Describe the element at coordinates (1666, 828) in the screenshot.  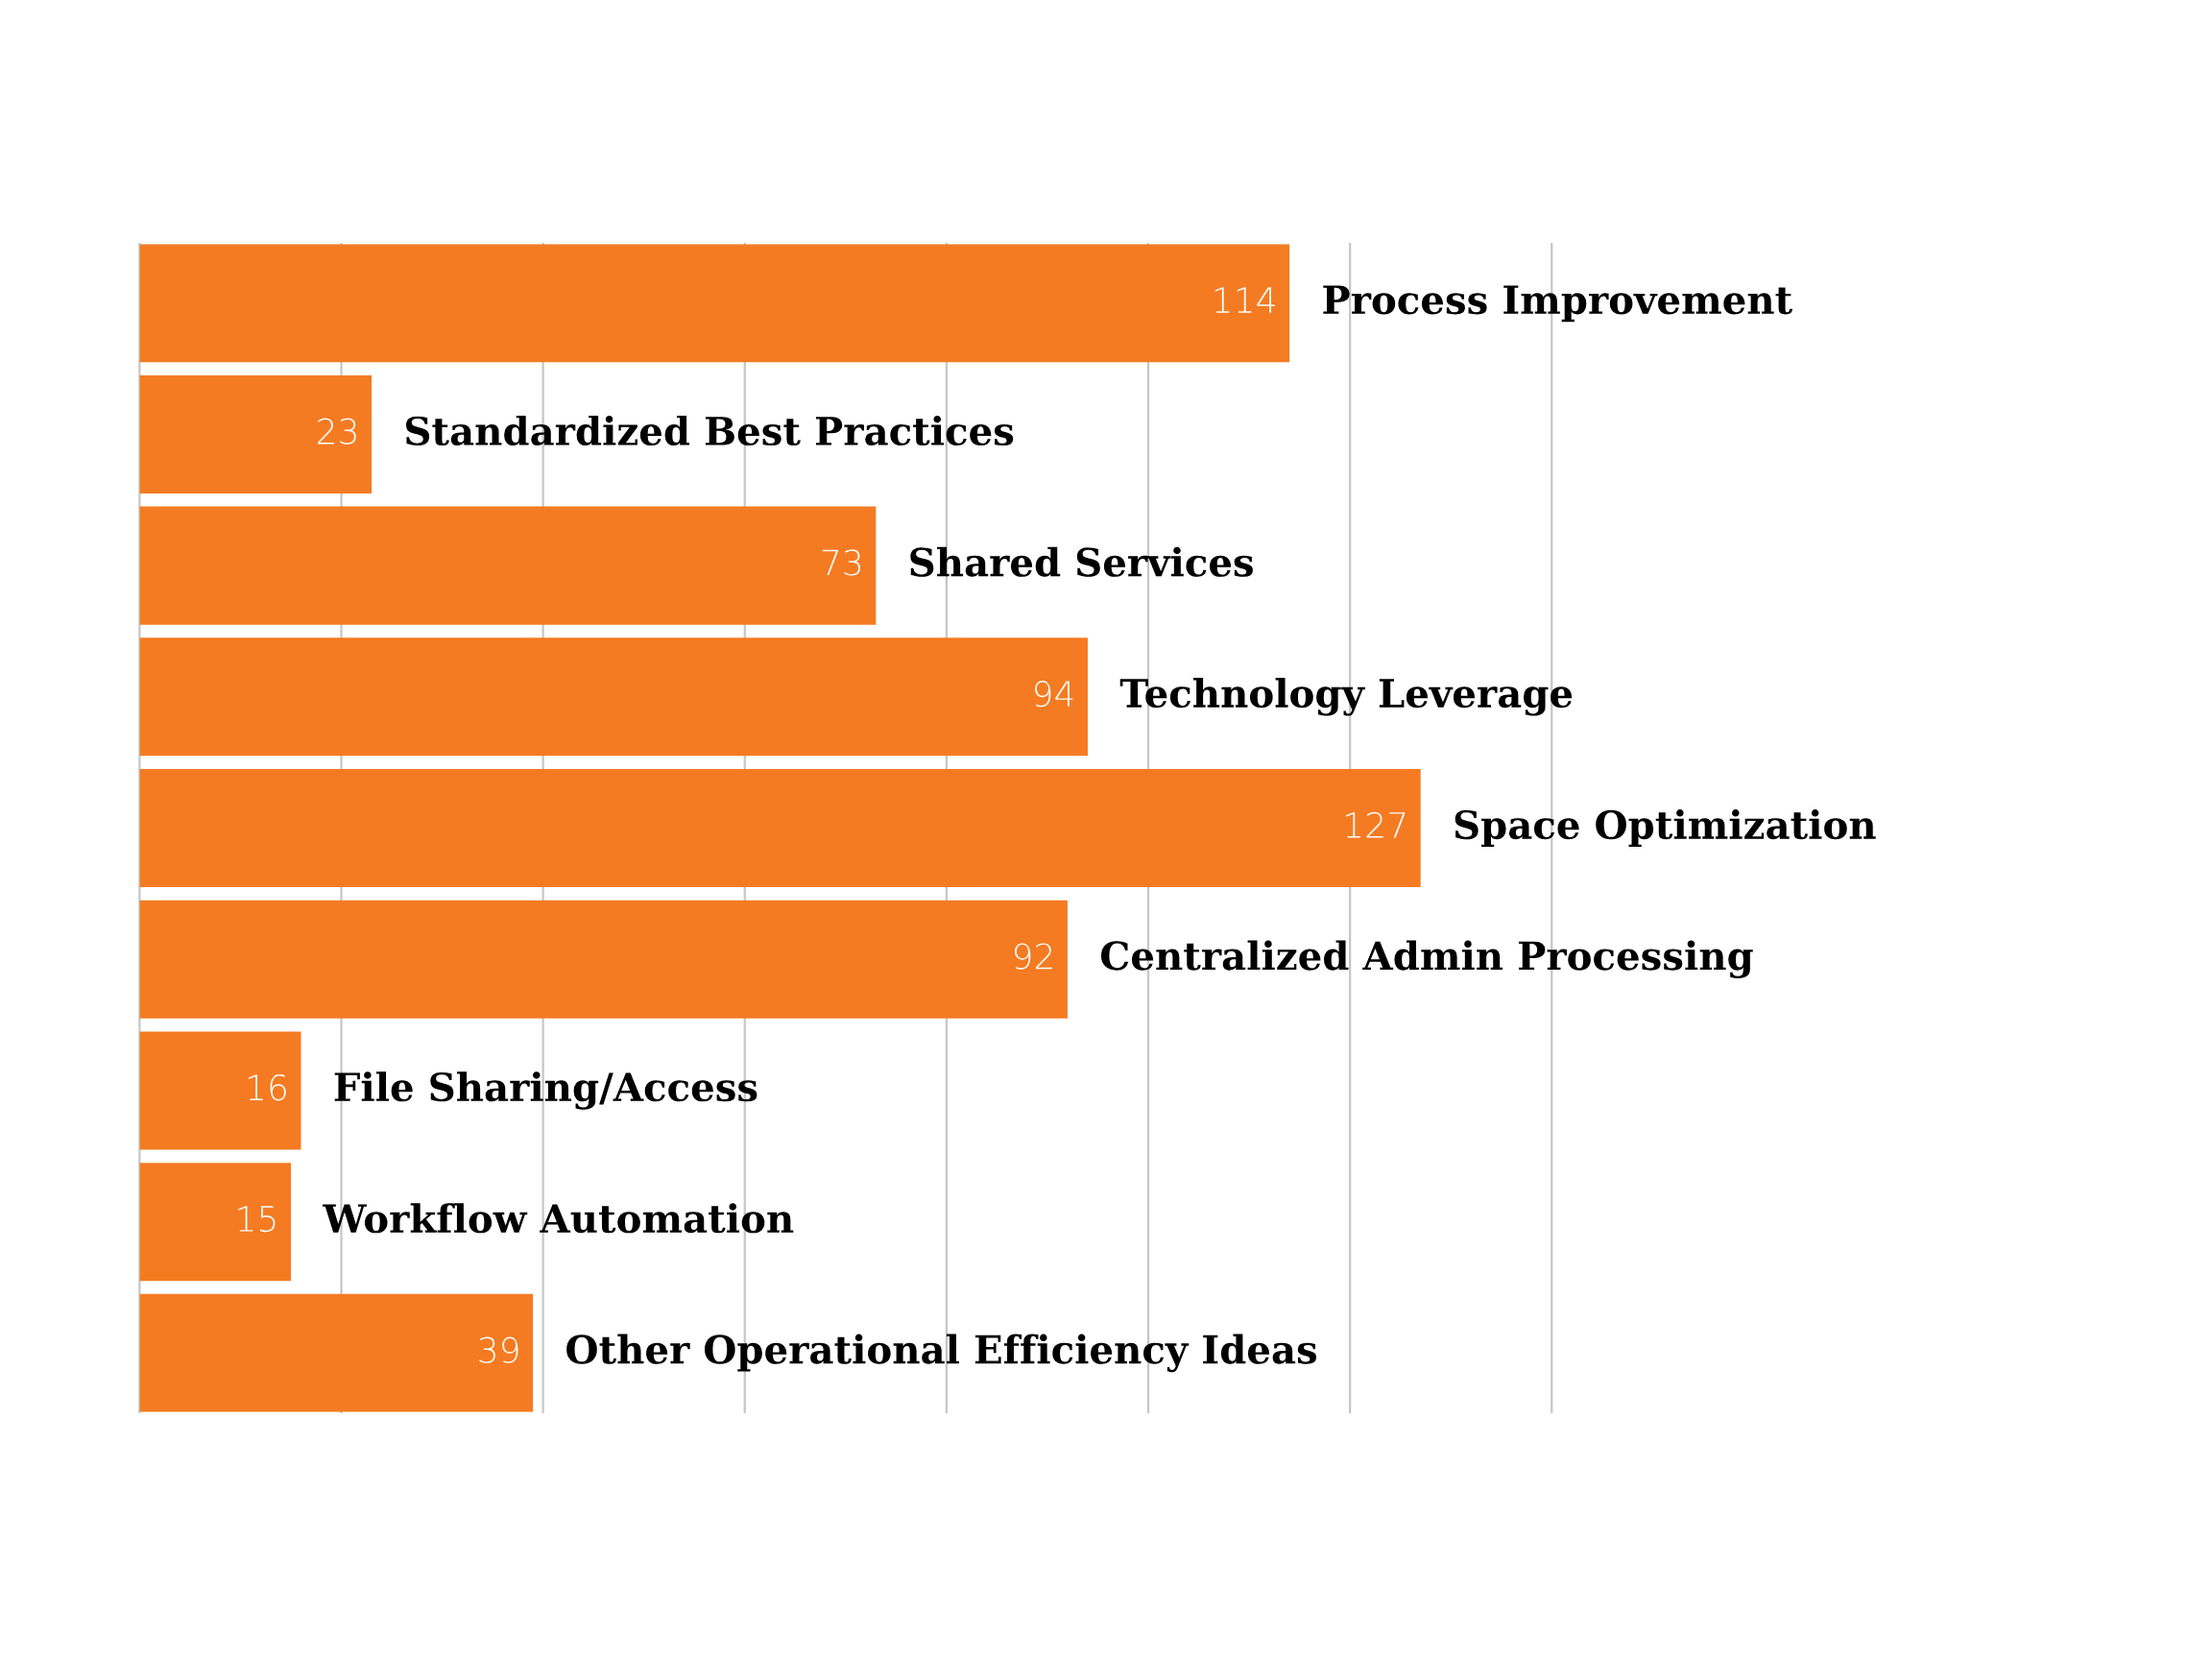
I see `y-tick-label: Space Optimization` at that location.